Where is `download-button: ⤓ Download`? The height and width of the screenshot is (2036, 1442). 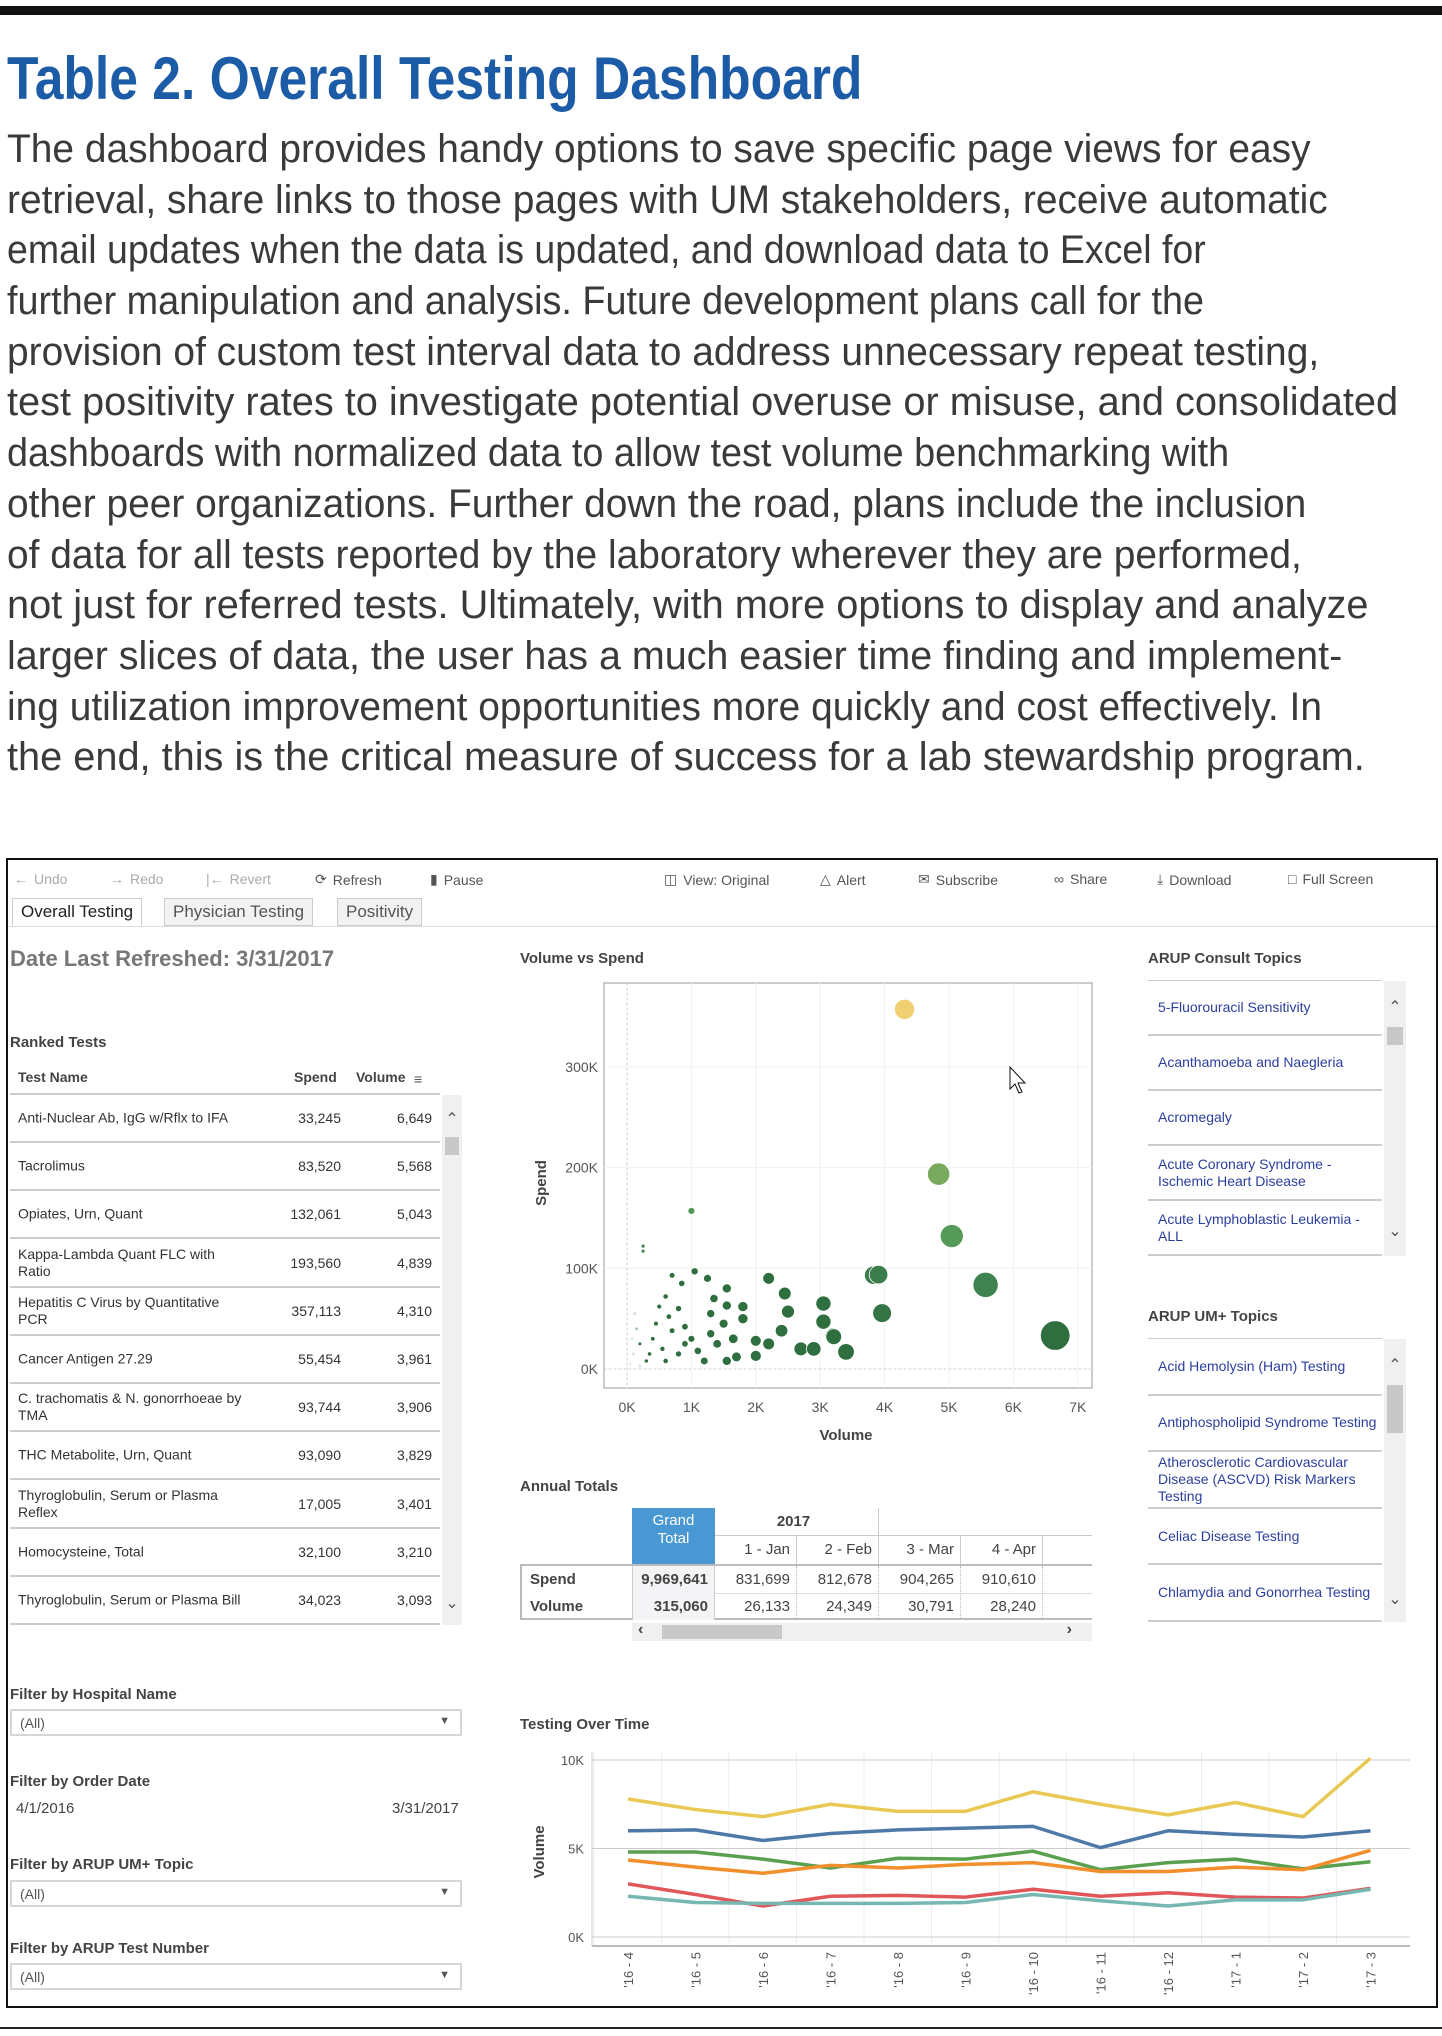
download-button: ⤓ Download is located at coordinates (1194, 879).